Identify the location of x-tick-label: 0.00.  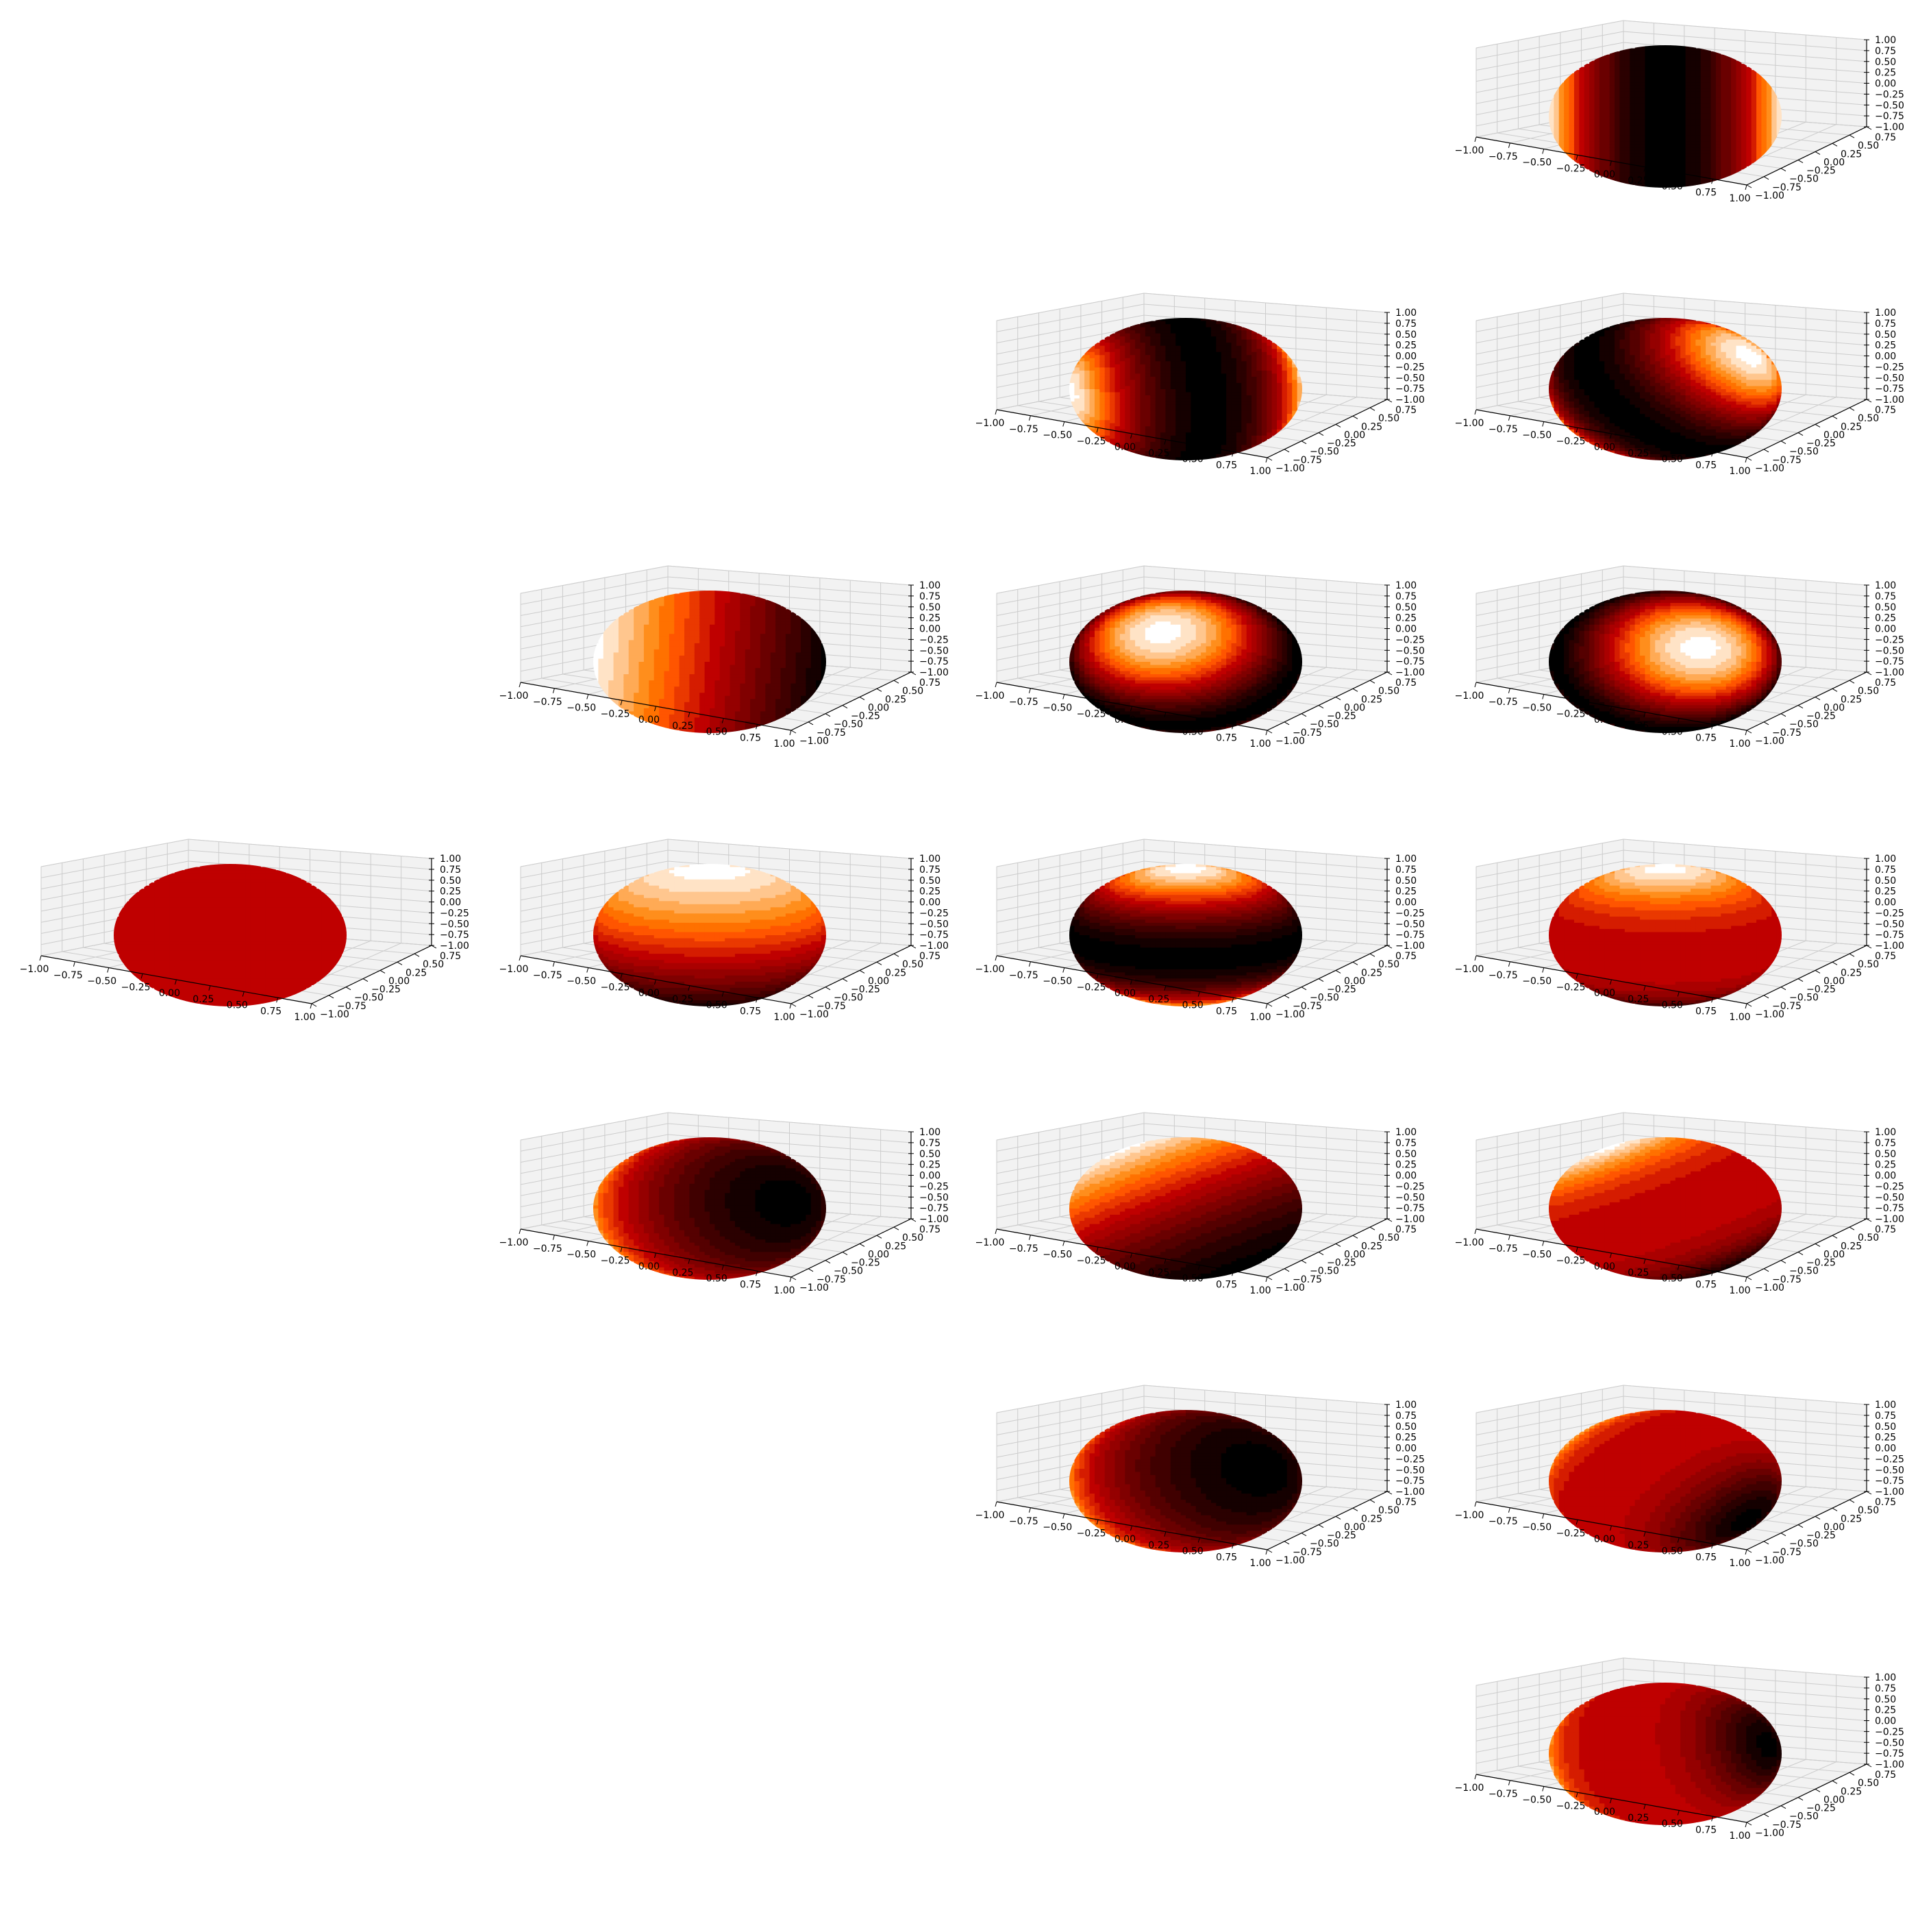
(169, 993).